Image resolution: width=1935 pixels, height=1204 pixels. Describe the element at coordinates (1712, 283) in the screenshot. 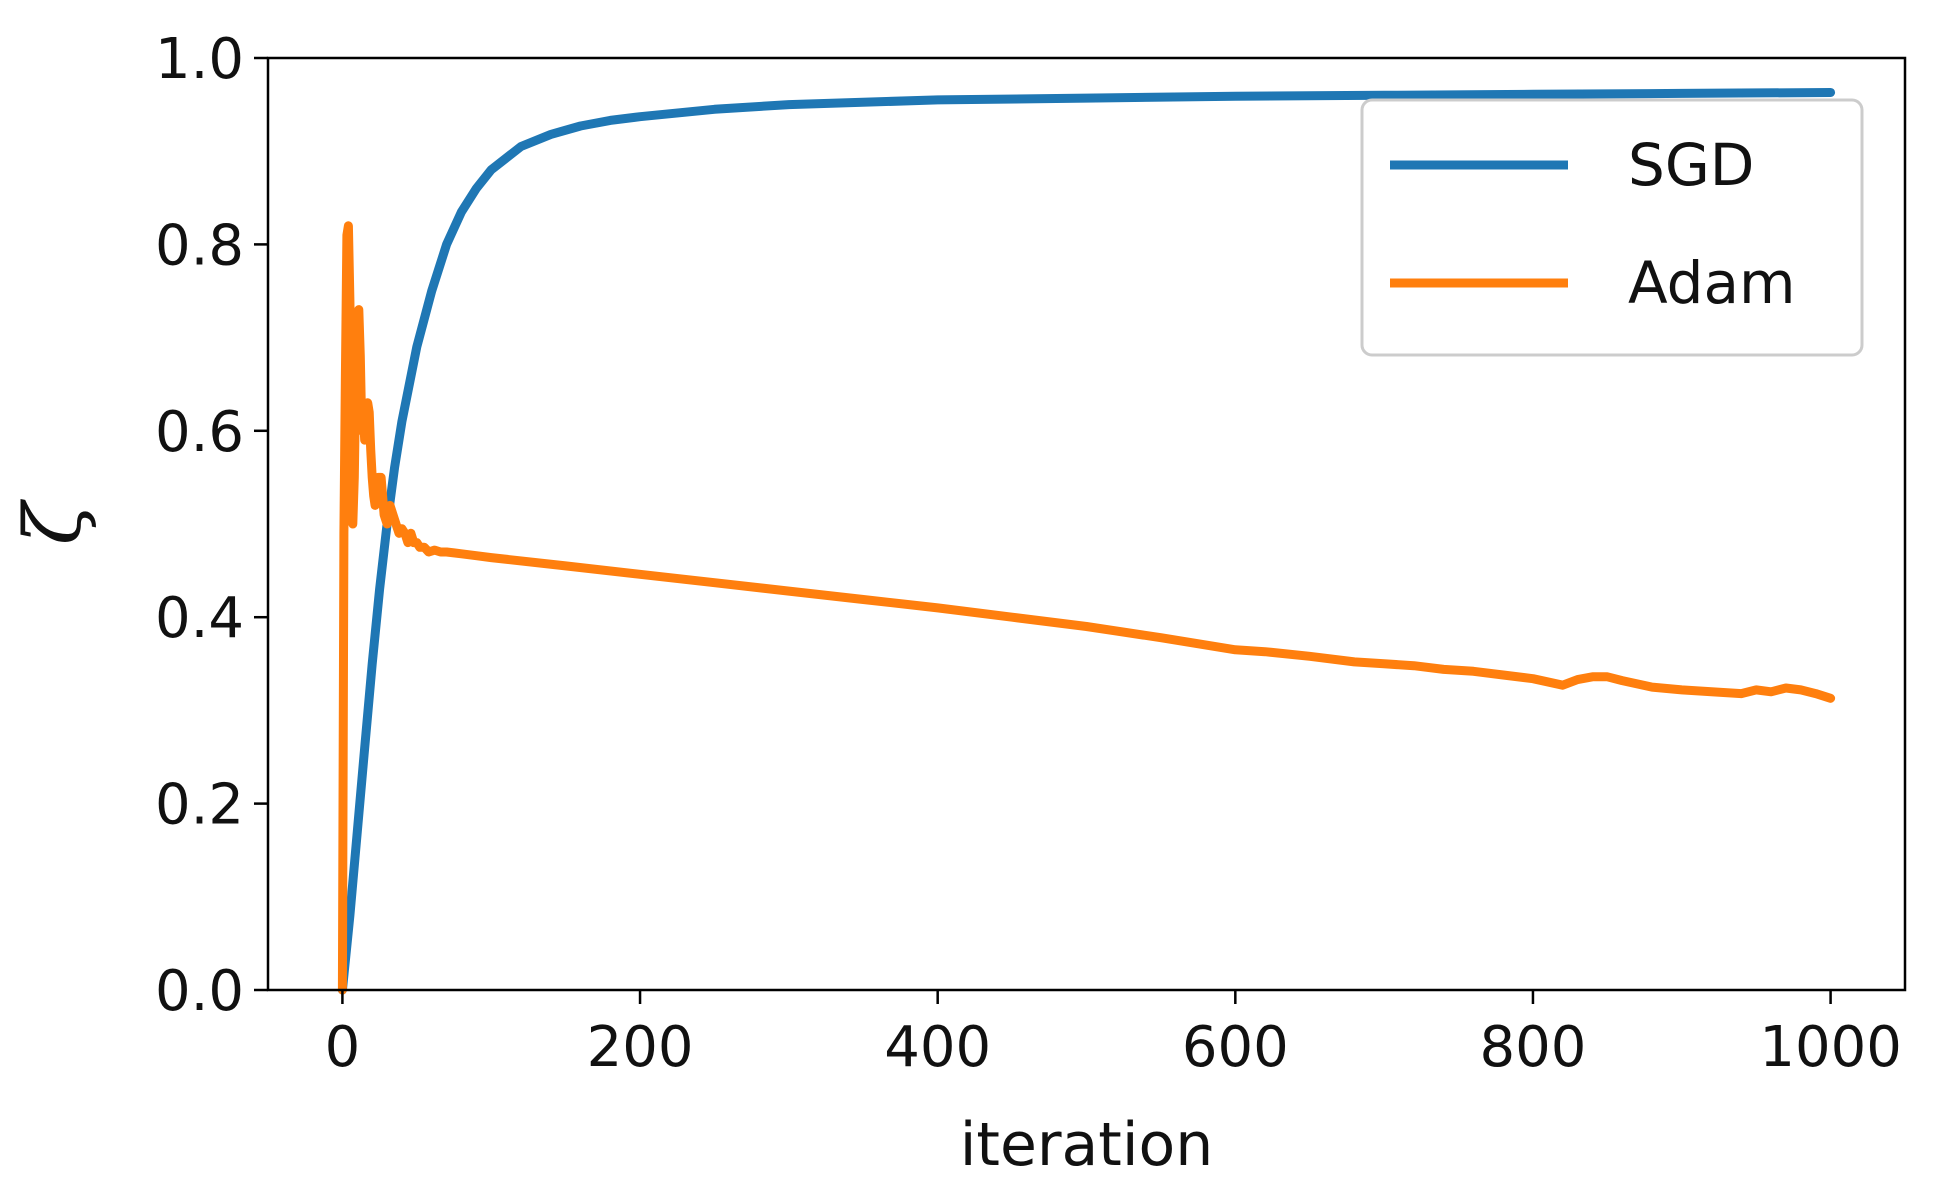

I see `legend-label-adam: Adam` at that location.